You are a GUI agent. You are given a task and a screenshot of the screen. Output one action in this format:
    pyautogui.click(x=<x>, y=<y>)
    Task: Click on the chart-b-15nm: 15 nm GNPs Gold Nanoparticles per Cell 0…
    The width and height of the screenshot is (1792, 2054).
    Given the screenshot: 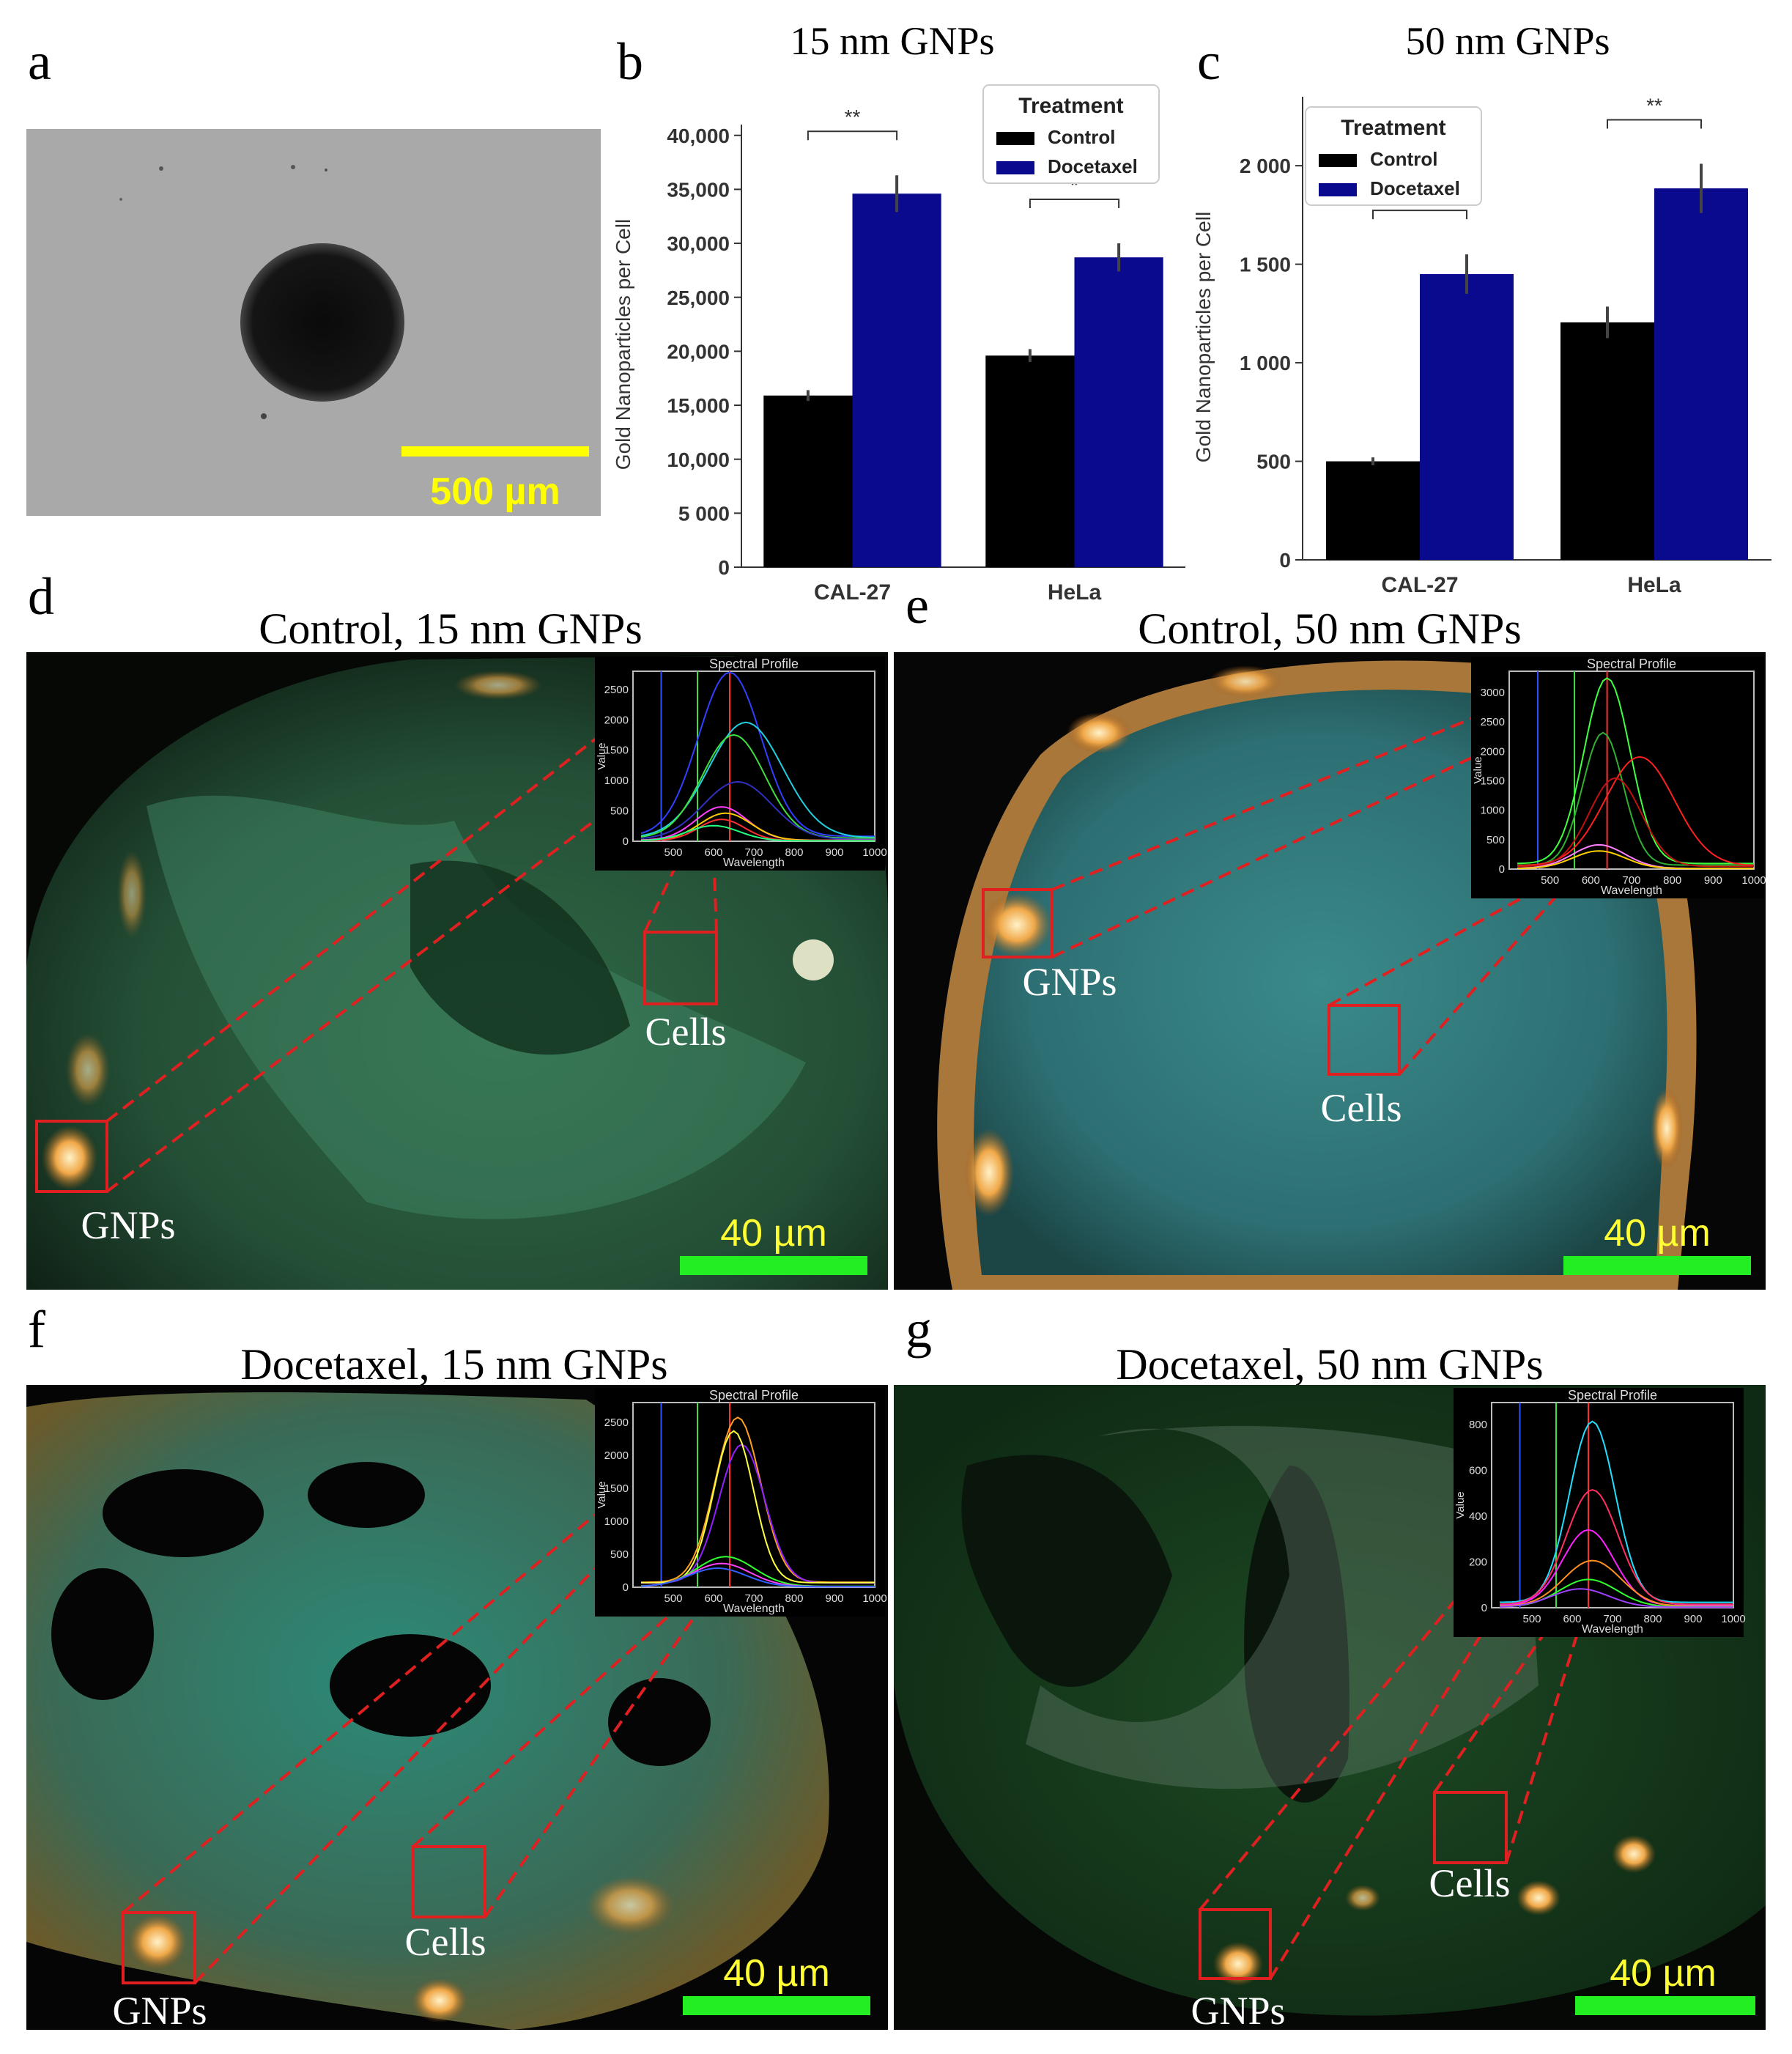 What is the action you would take?
    pyautogui.click(x=898, y=312)
    